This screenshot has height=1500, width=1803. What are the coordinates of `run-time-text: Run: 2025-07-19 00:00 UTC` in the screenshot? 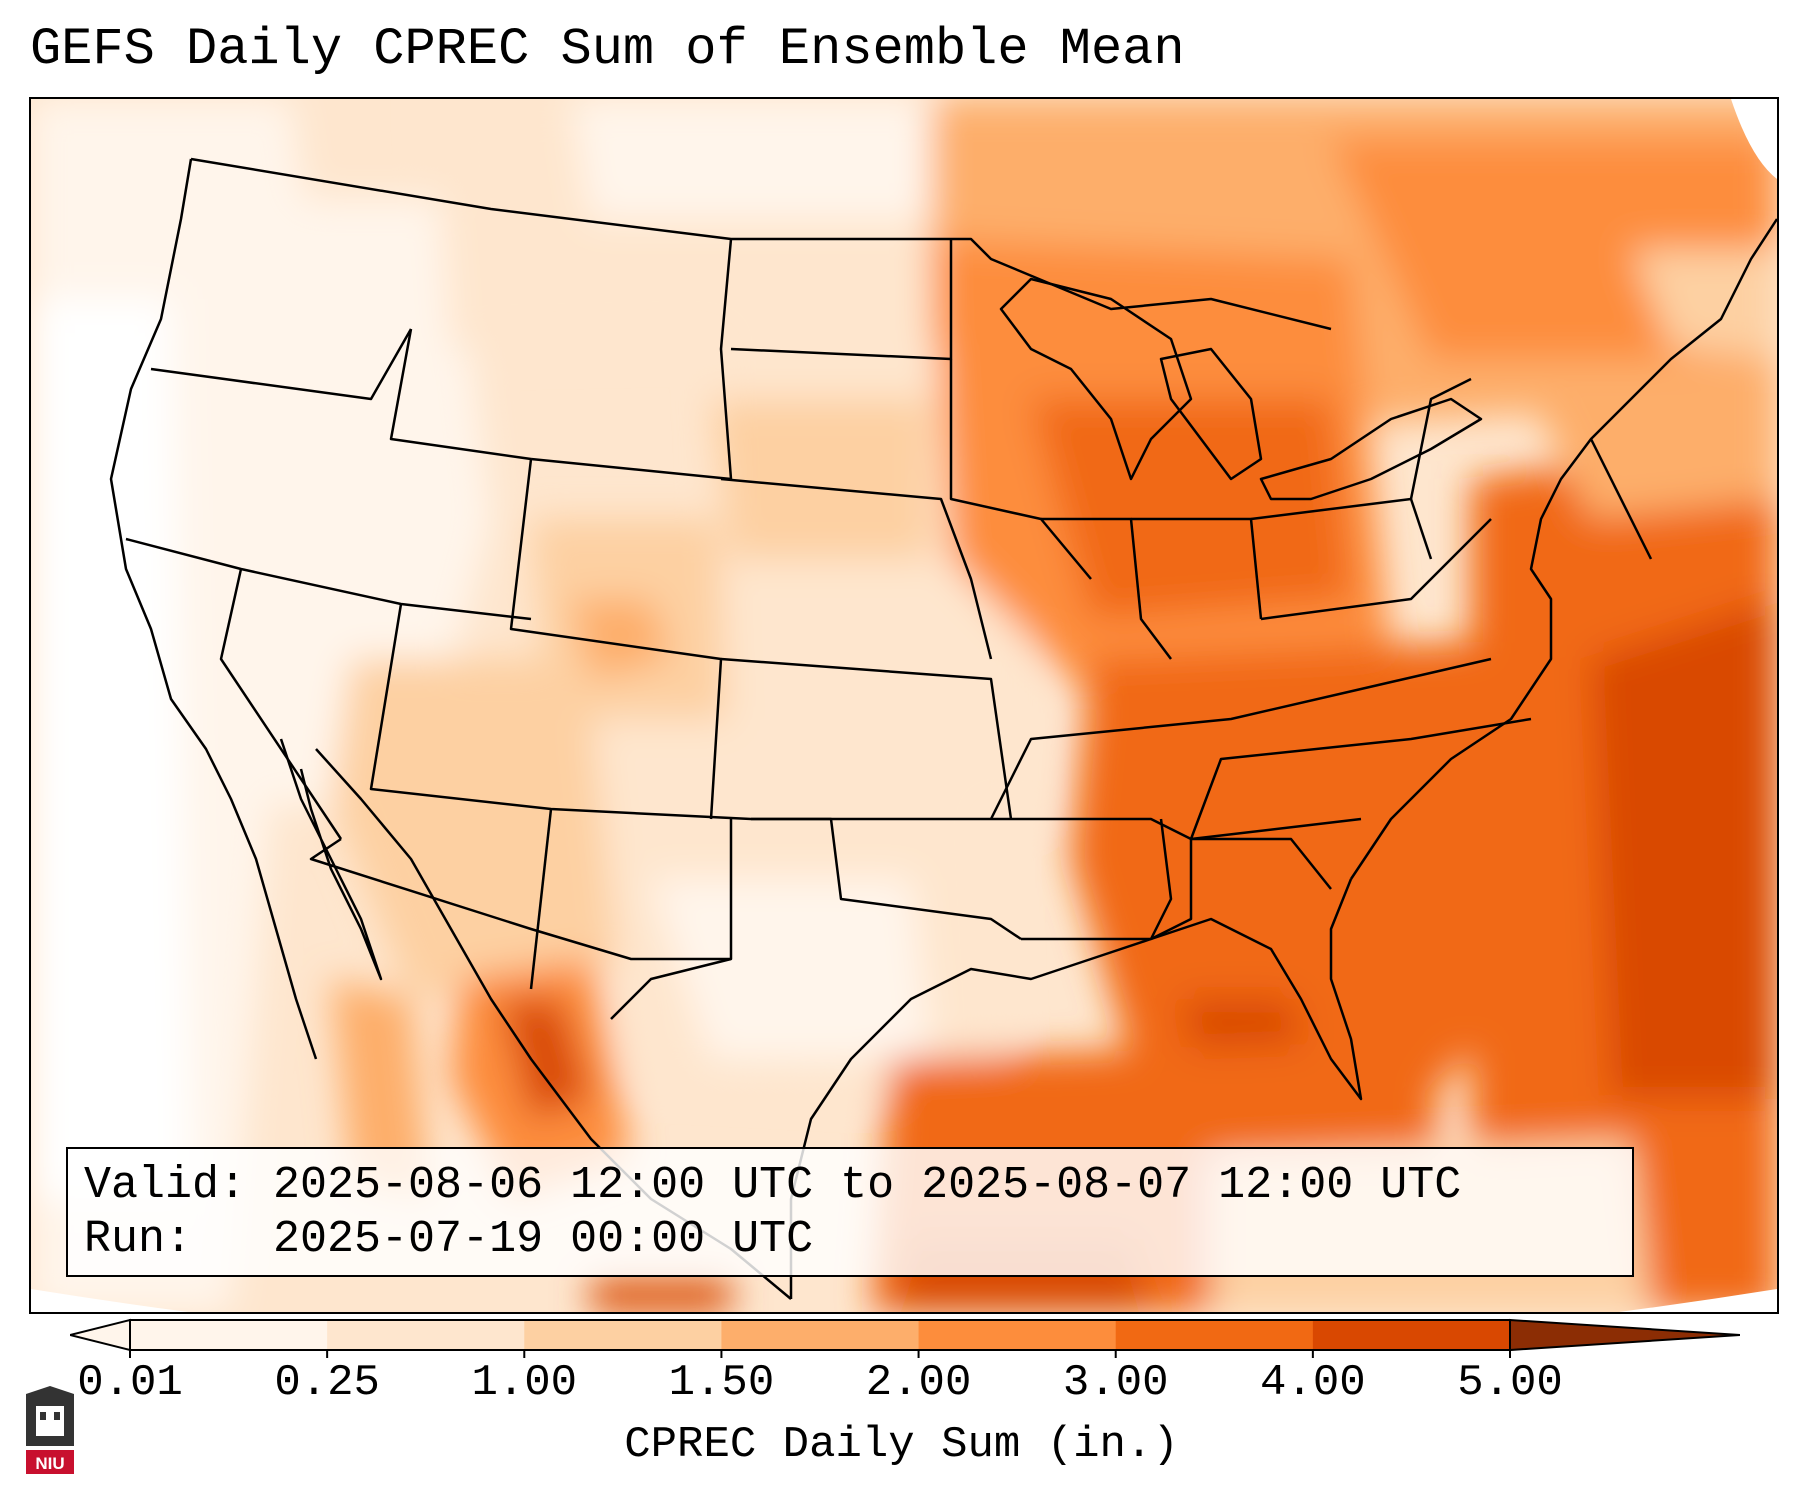 It's located at (449, 1239).